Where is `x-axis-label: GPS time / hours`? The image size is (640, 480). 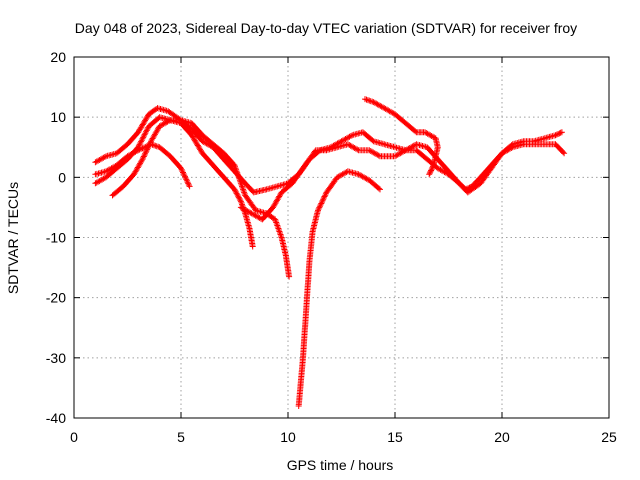 x-axis-label: GPS time / hours is located at coordinates (340, 465).